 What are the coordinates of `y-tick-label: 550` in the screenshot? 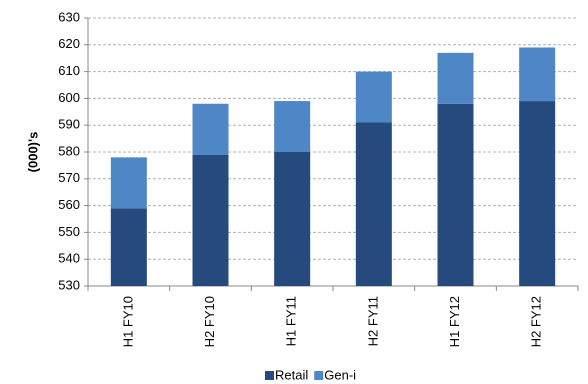 It's located at (69, 231).